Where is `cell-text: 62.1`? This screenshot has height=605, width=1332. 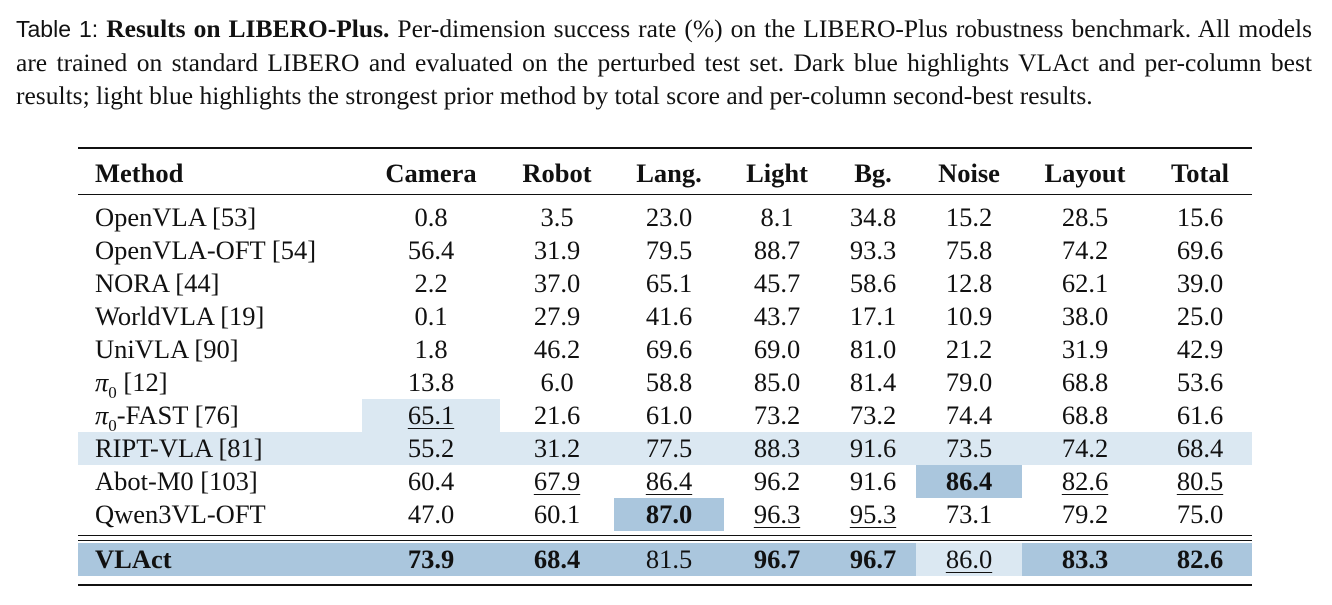 cell-text: 62.1 is located at coordinates (1085, 283).